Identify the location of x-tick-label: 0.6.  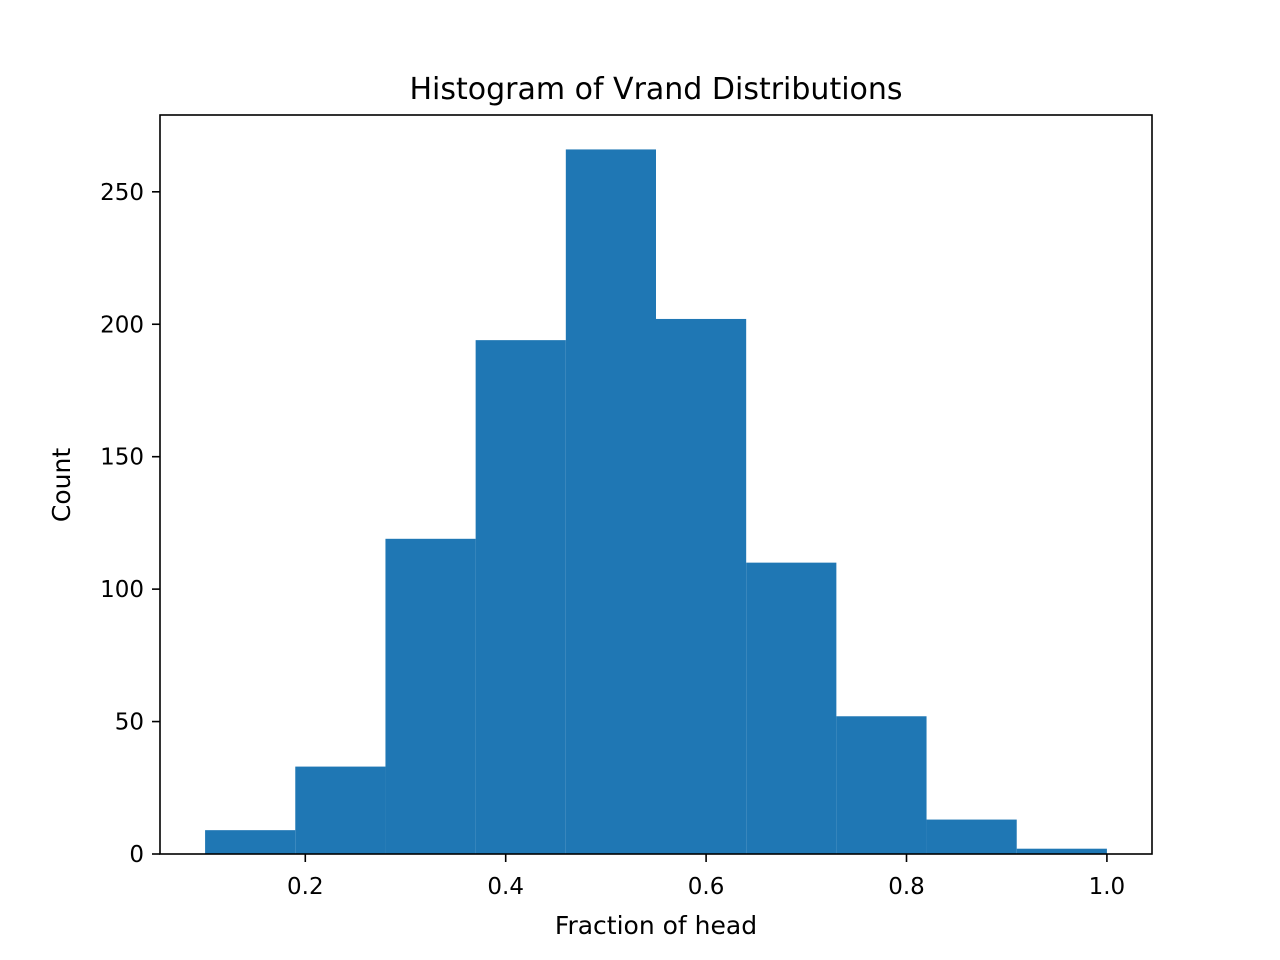
(706, 887).